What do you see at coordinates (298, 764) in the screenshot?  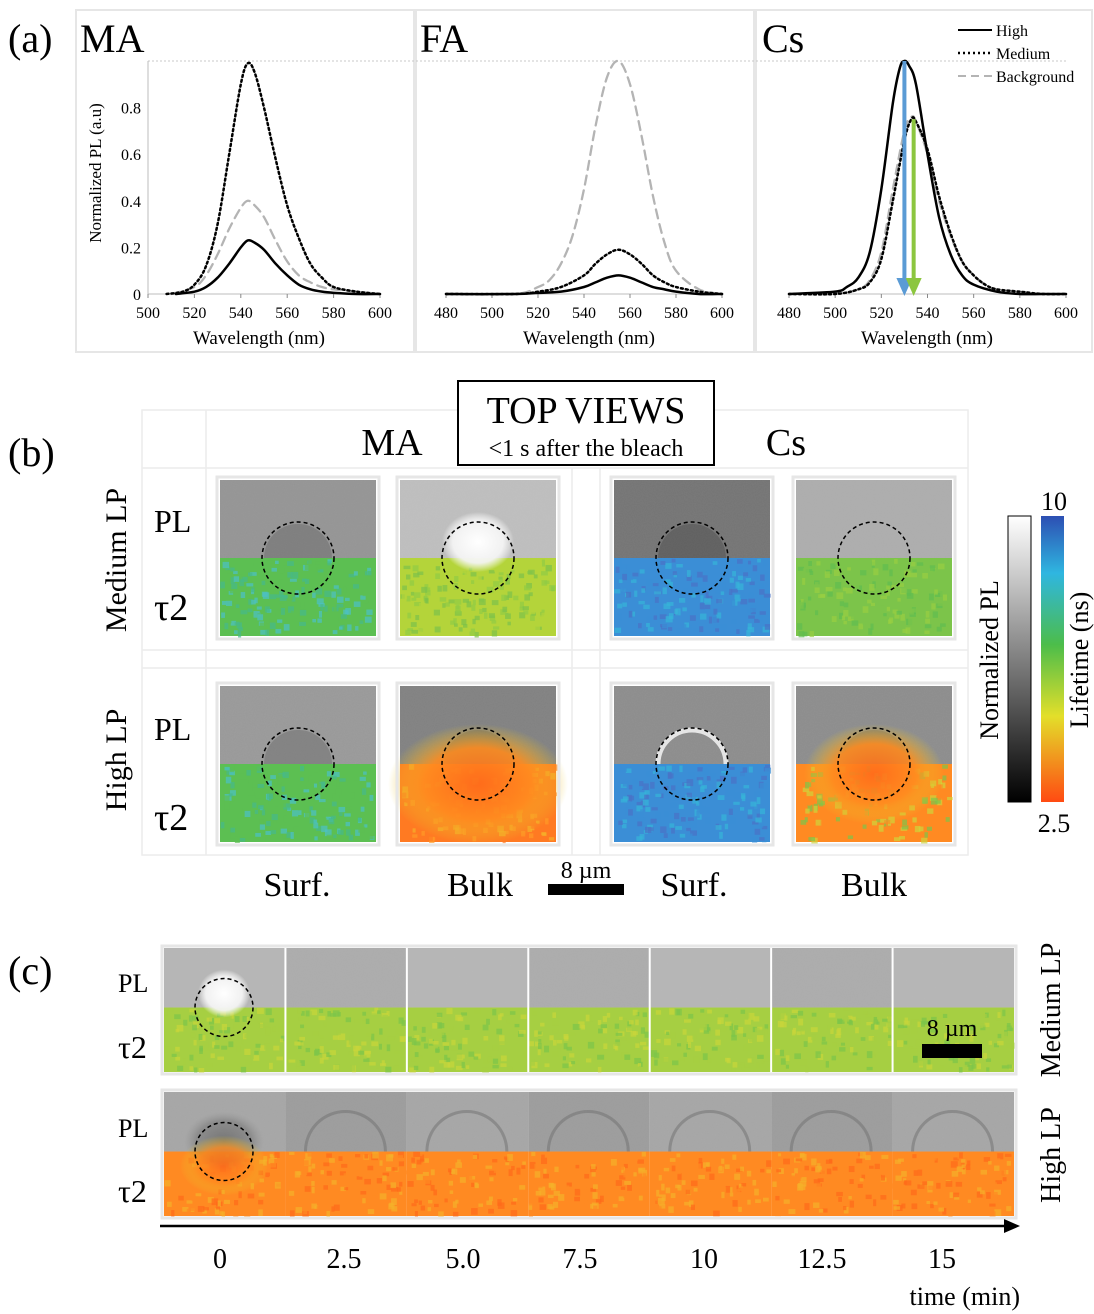 I see `tile-r1-c0` at bounding box center [298, 764].